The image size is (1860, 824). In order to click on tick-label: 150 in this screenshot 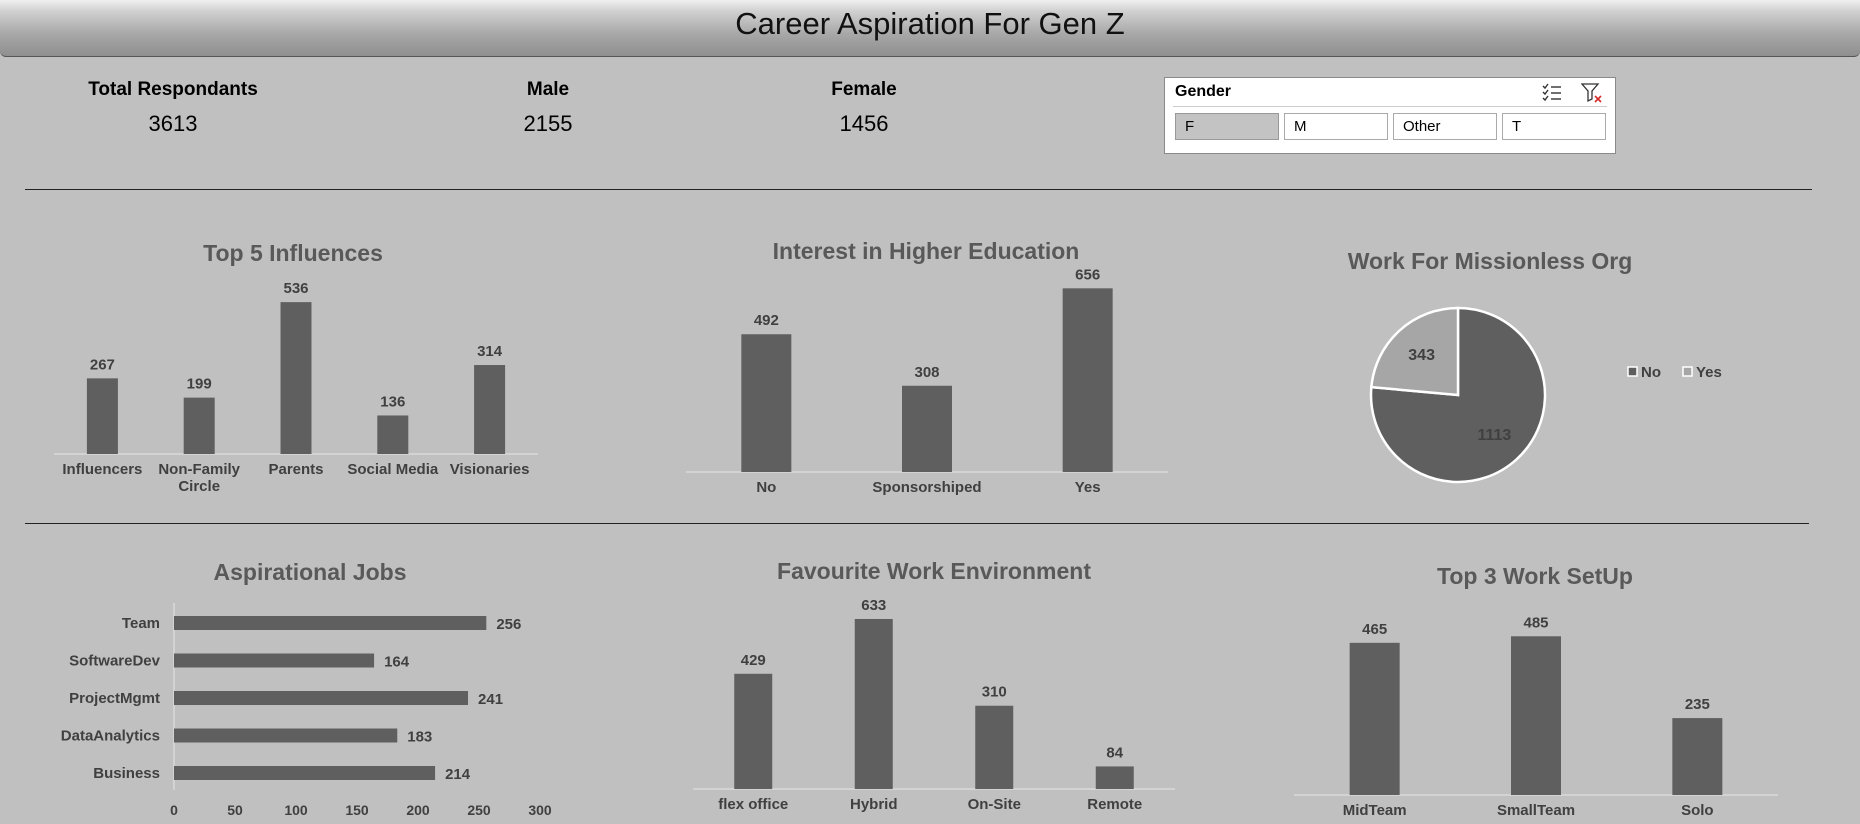, I will do `click(357, 810)`.